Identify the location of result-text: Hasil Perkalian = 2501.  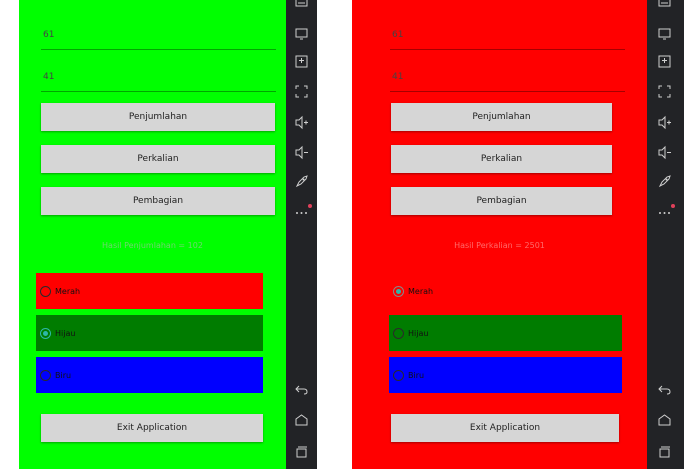
(499, 245).